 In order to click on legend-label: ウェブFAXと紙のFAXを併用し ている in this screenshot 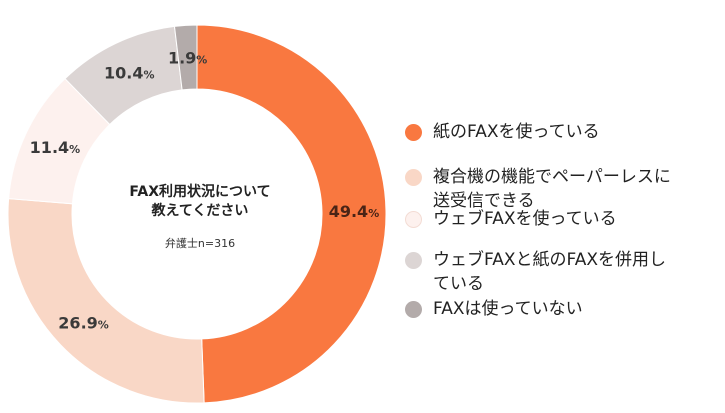, I will do `click(549, 272)`.